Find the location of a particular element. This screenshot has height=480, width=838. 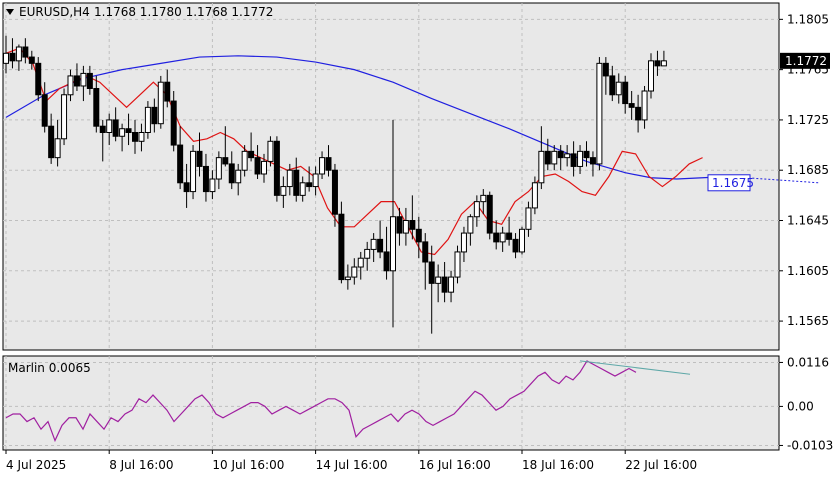

price-tick-label: 1.1725 is located at coordinates (808, 120).